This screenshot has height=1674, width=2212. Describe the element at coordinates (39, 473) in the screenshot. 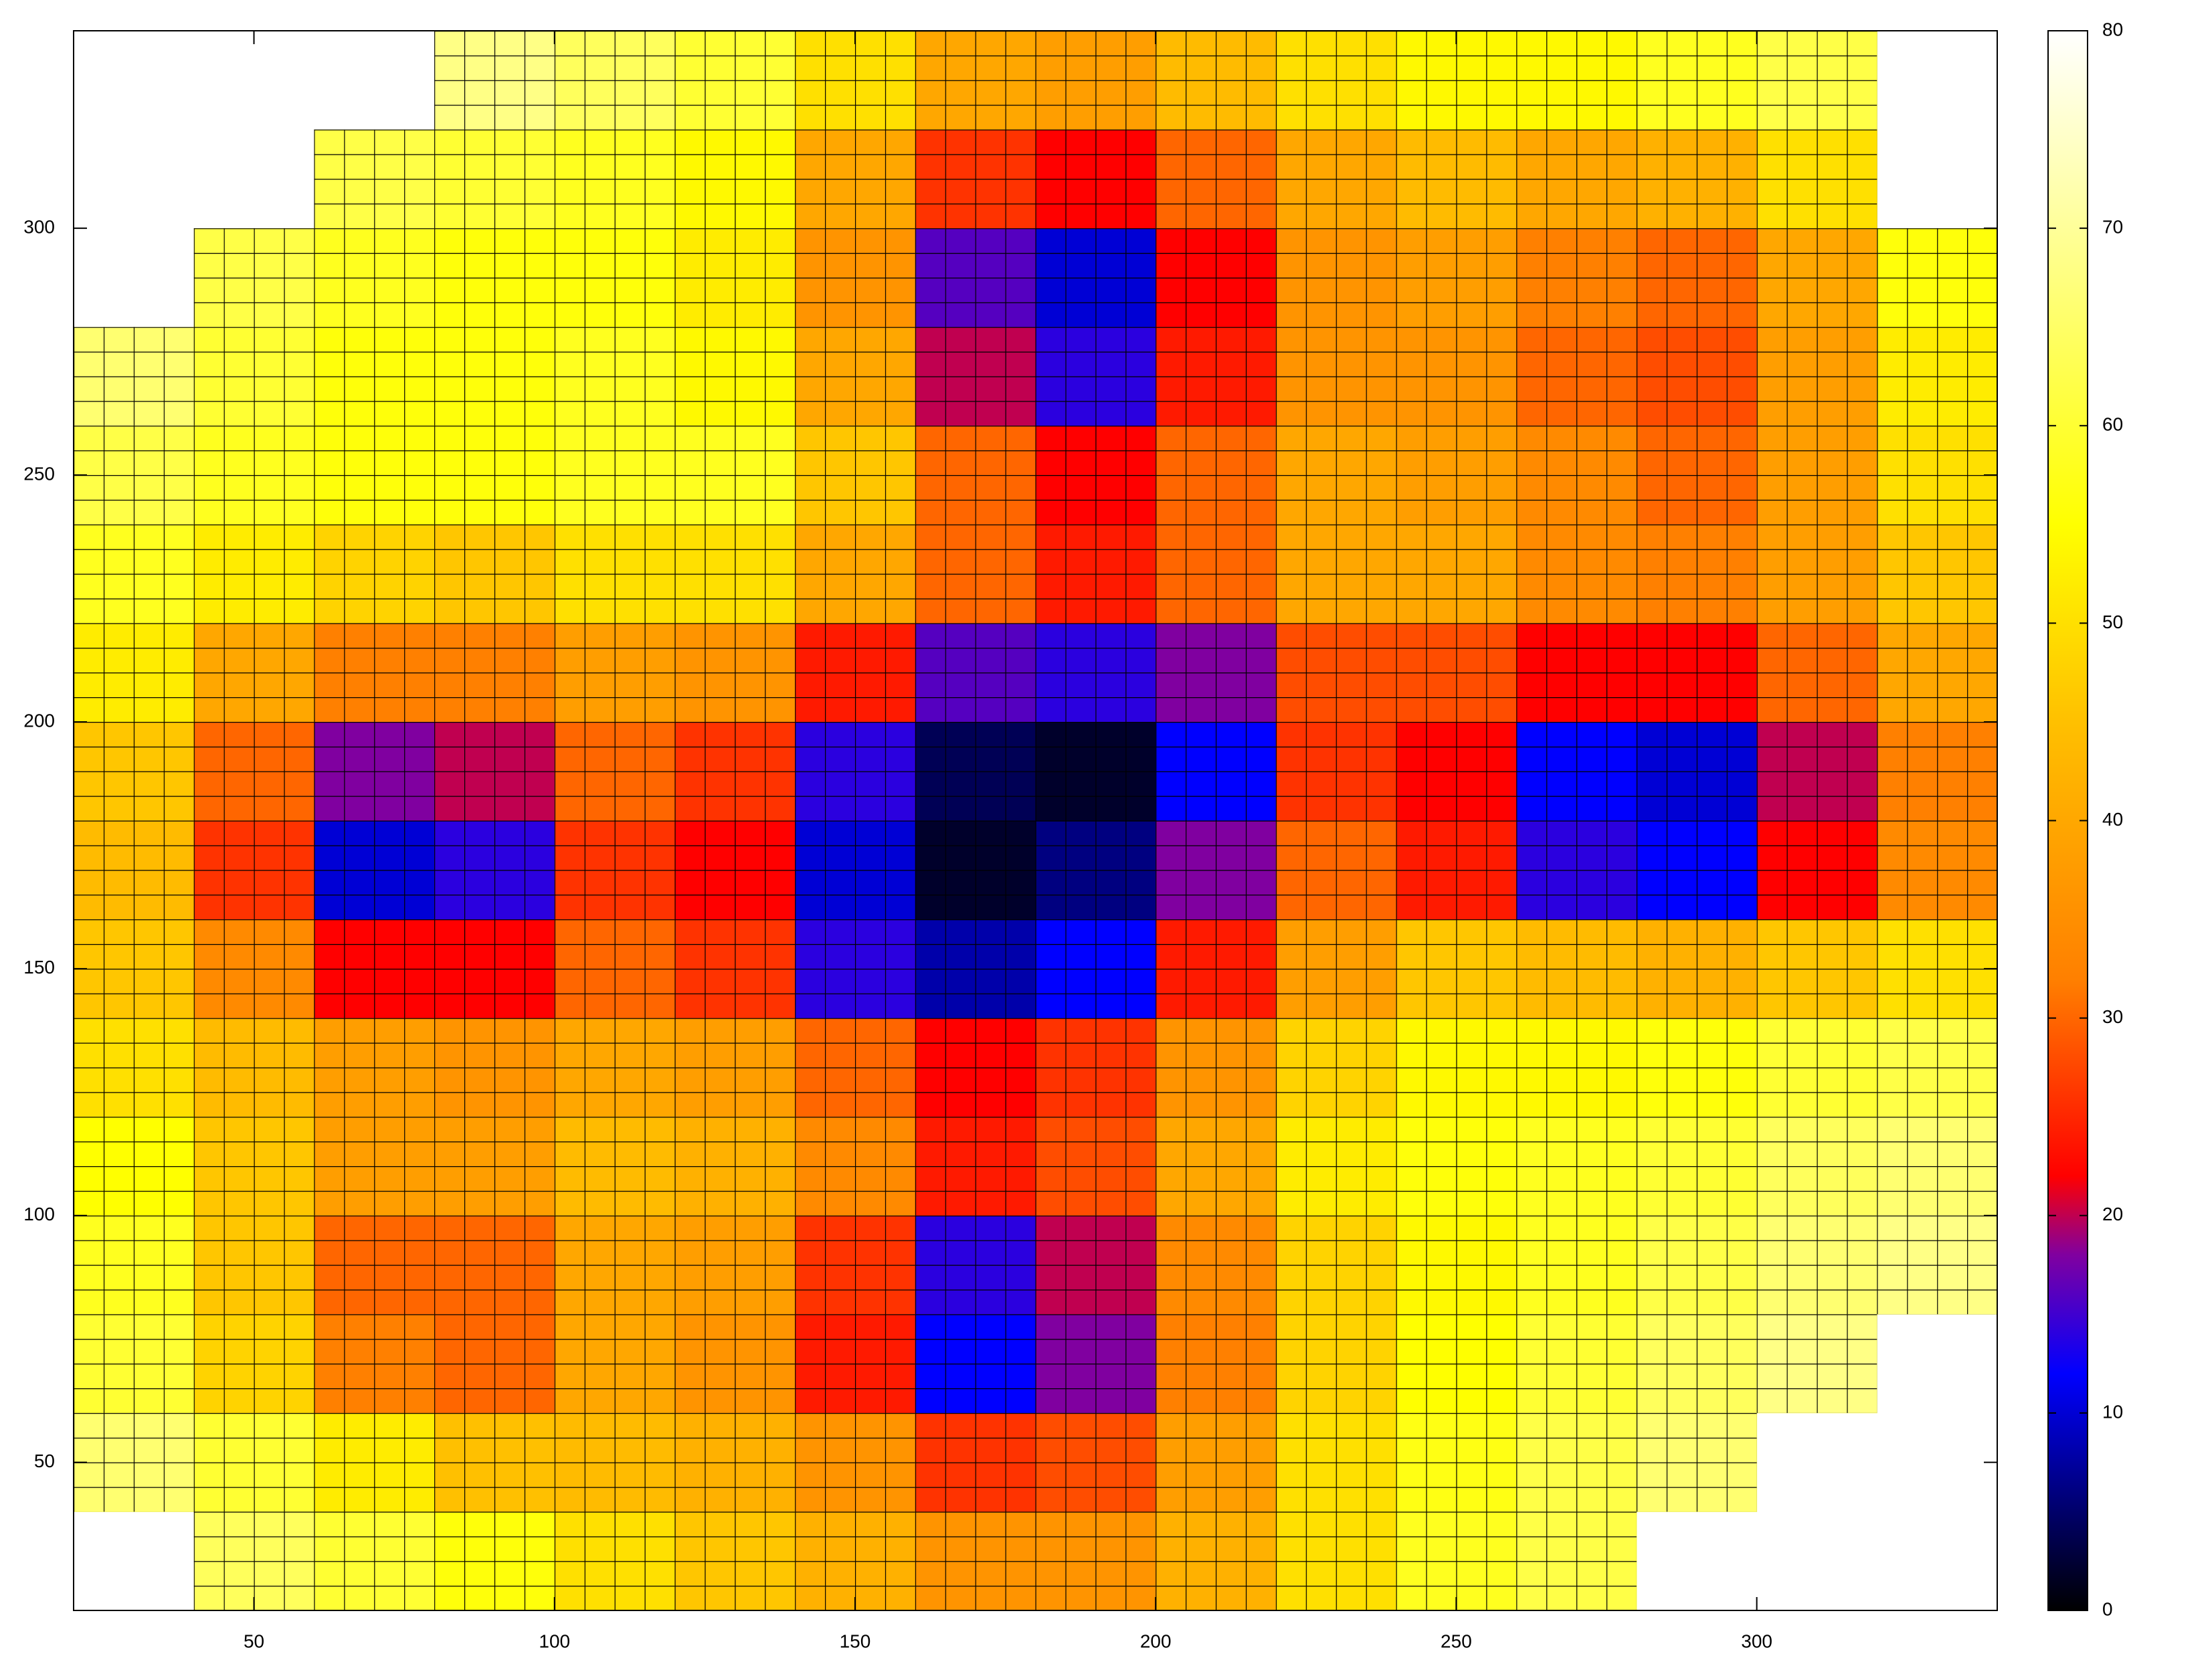

I see `y-tick-label: 250` at that location.